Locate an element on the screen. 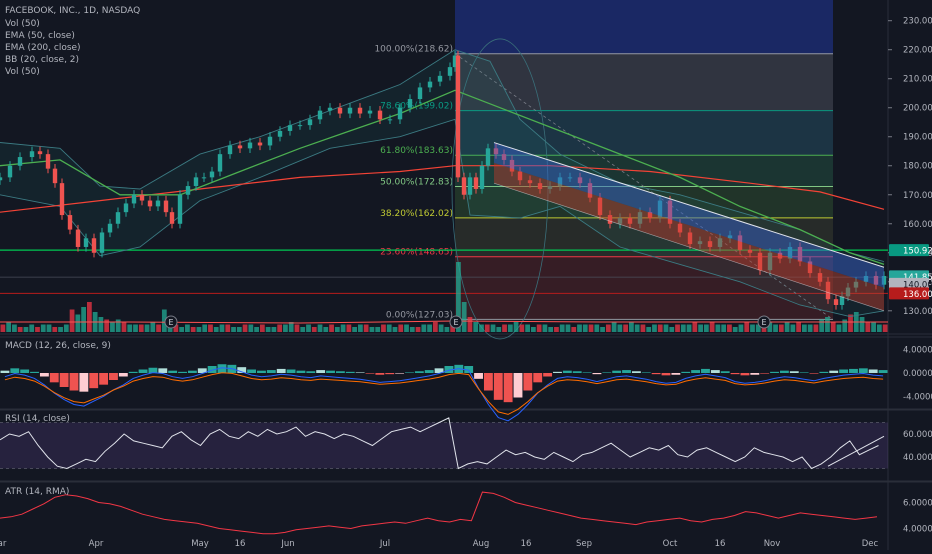 This screenshot has width=932, height=554. macd-label: MACD (12, 26, close, 9) is located at coordinates (58, 346).